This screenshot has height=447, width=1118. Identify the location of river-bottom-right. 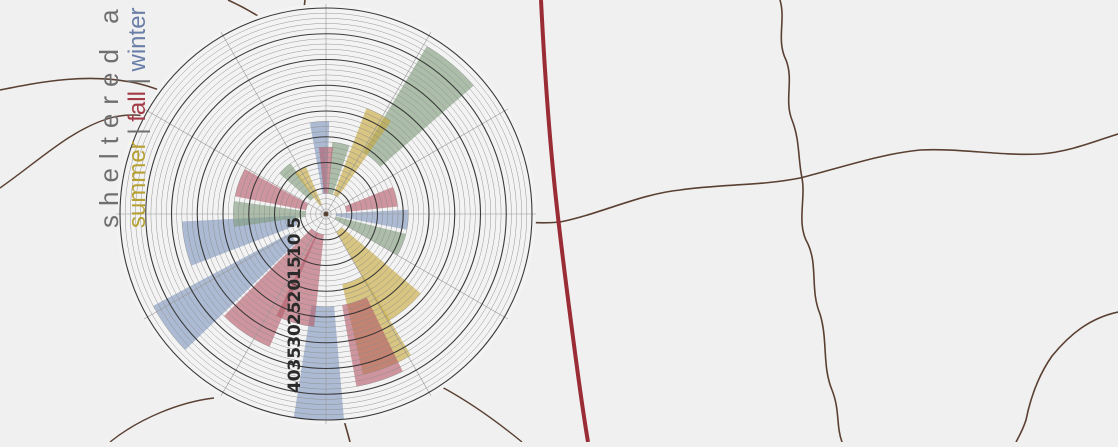
(481, 414).